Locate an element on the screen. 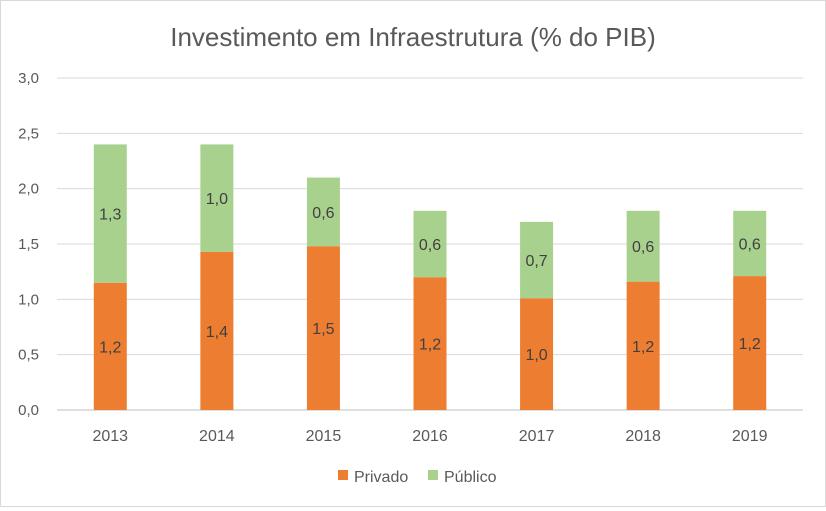 This screenshot has width=826, height=511. bar-privado-2017 is located at coordinates (537, 354).